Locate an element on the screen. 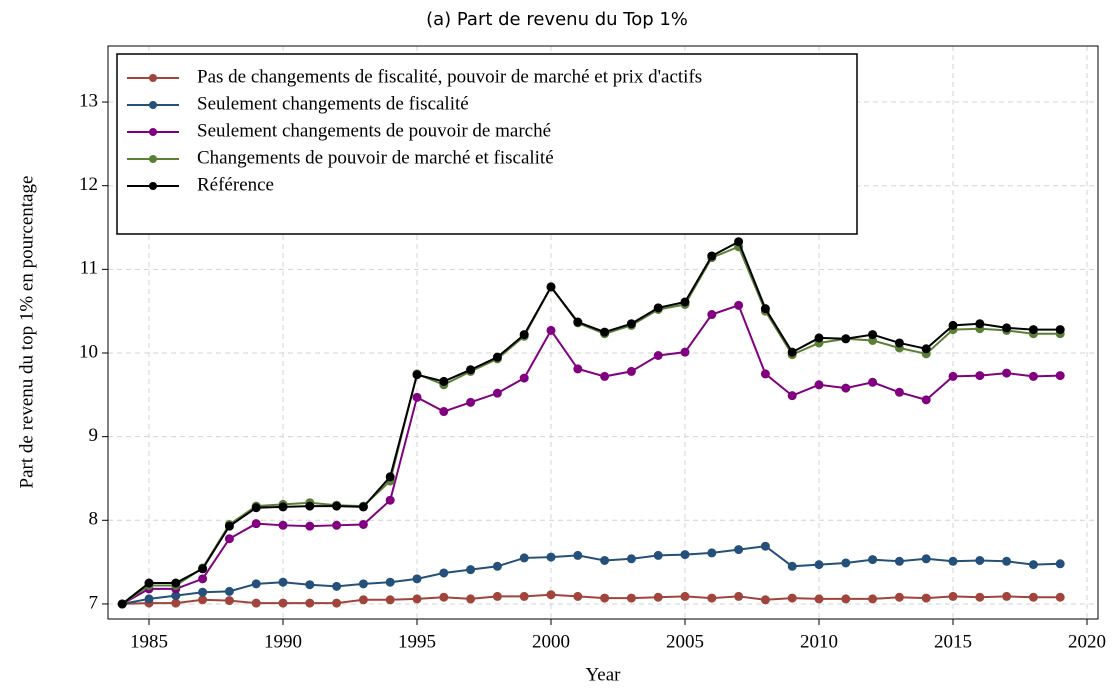  x-tick-label: 2010 is located at coordinates (819, 641).